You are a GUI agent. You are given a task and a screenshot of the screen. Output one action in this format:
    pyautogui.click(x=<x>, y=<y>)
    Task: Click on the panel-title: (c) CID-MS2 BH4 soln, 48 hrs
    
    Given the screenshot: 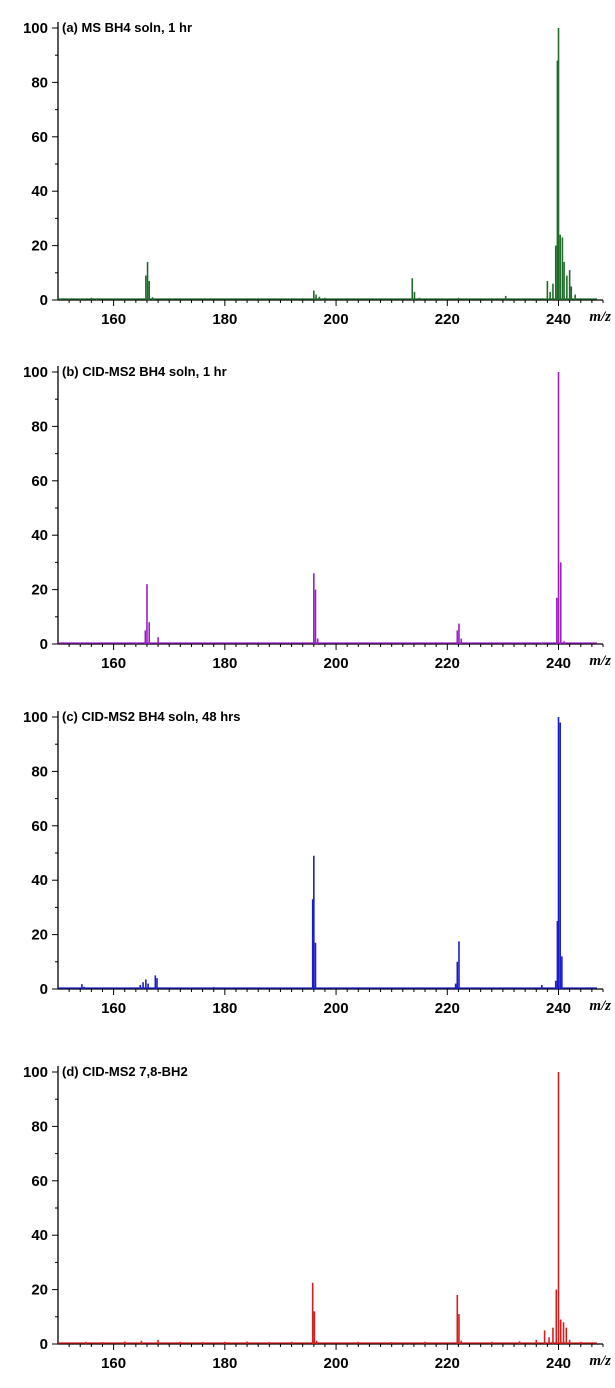 What is the action you would take?
    pyautogui.click(x=151, y=716)
    